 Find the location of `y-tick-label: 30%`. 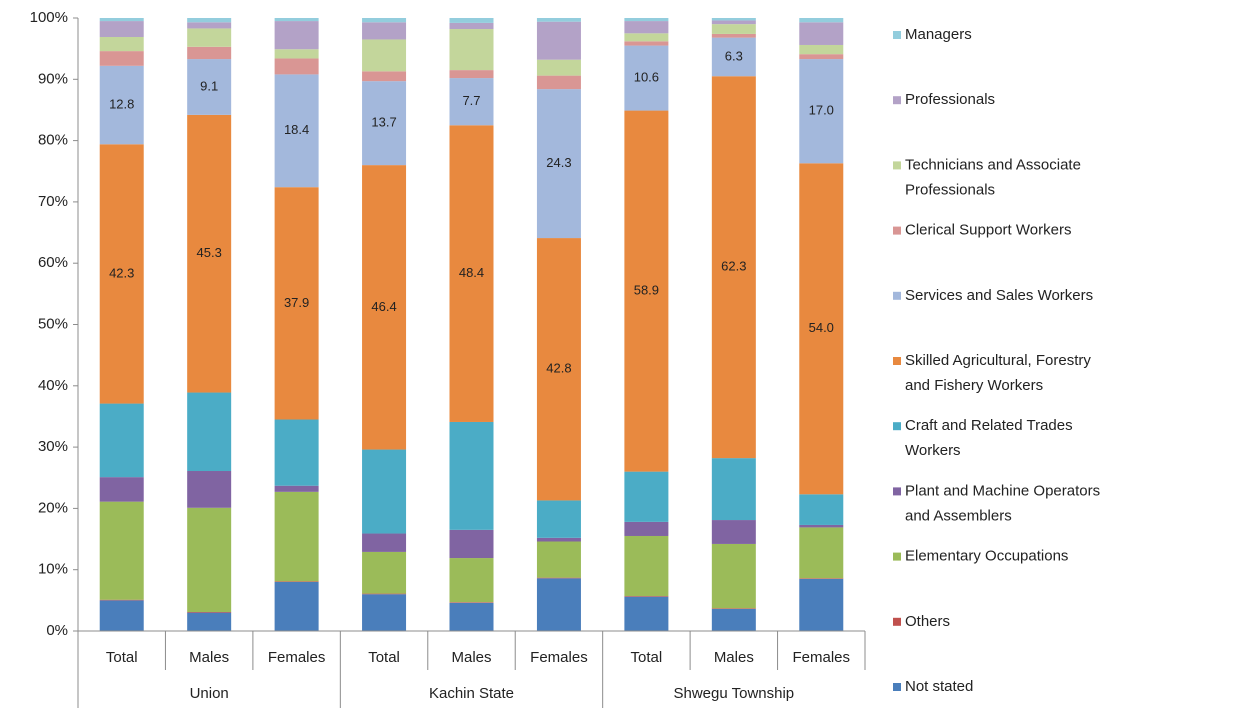

y-tick-label: 30% is located at coordinates (53, 446).